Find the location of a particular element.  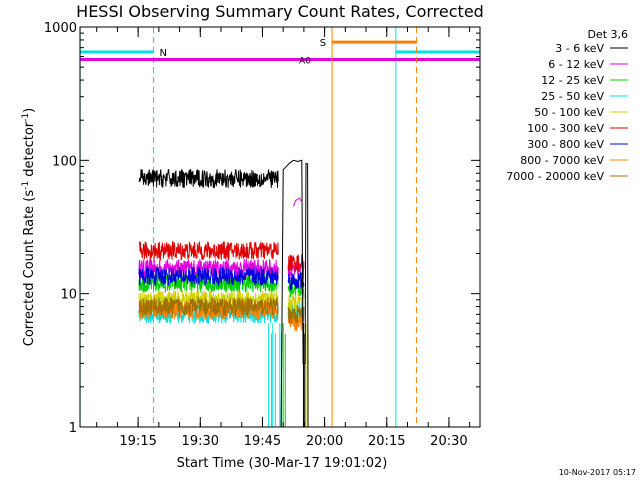

legend-label-7: 800 - 7000 keV is located at coordinates (562, 160).